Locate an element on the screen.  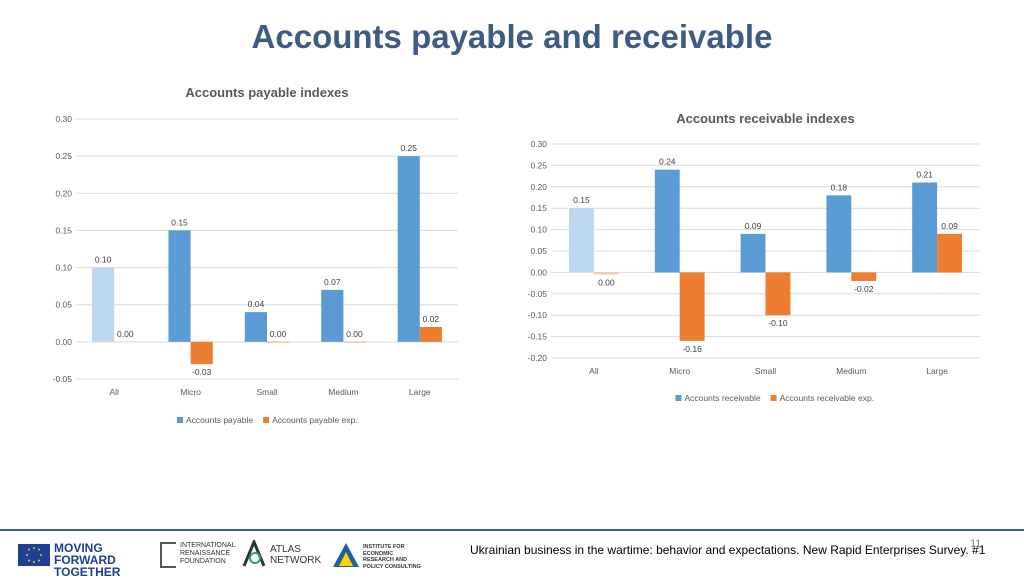
data-label: -0.02 is located at coordinates (864, 289).